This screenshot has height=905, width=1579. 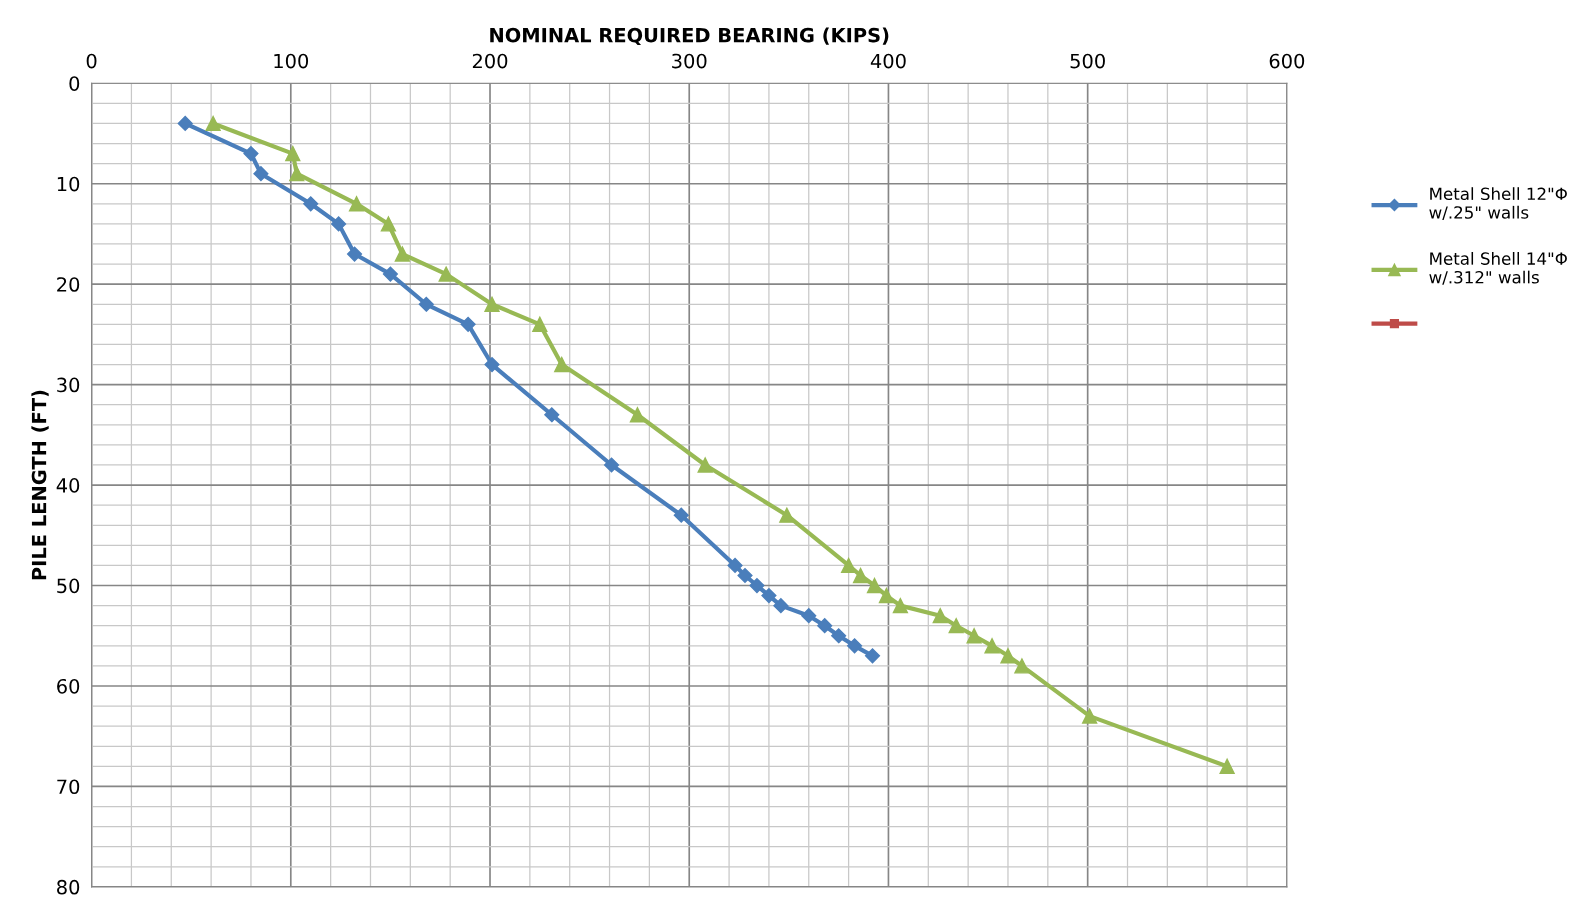 What do you see at coordinates (68, 184) in the screenshot?
I see `y-tick-label: 10` at bounding box center [68, 184].